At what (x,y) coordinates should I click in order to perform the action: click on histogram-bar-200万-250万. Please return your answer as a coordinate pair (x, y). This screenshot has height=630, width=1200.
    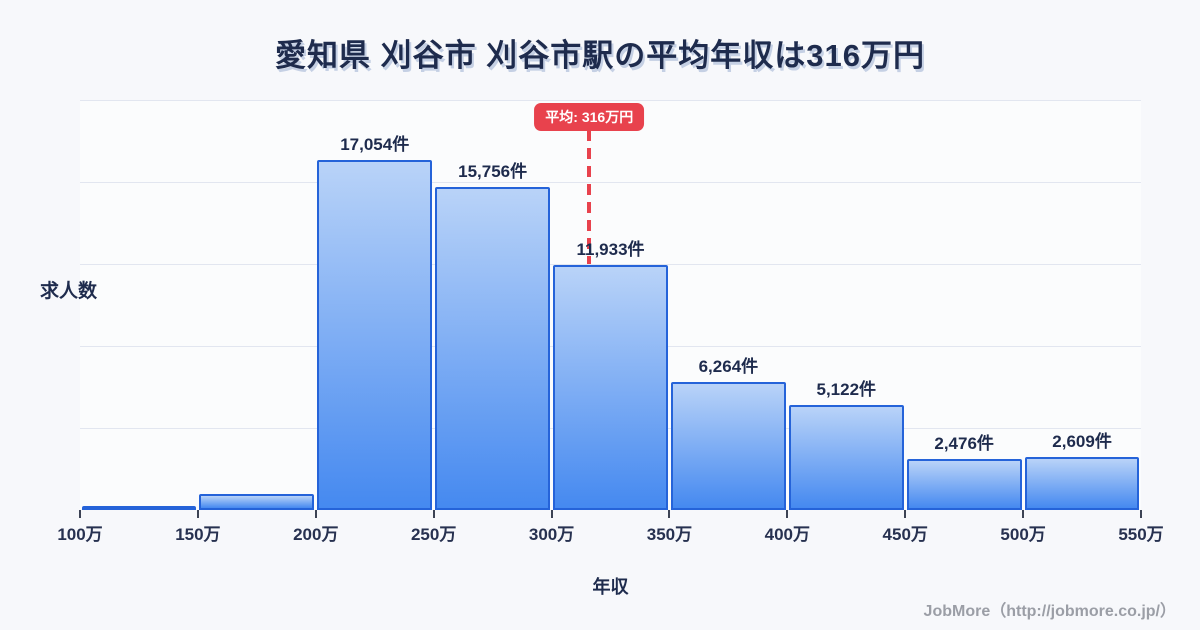
    Looking at the image, I should click on (375, 335).